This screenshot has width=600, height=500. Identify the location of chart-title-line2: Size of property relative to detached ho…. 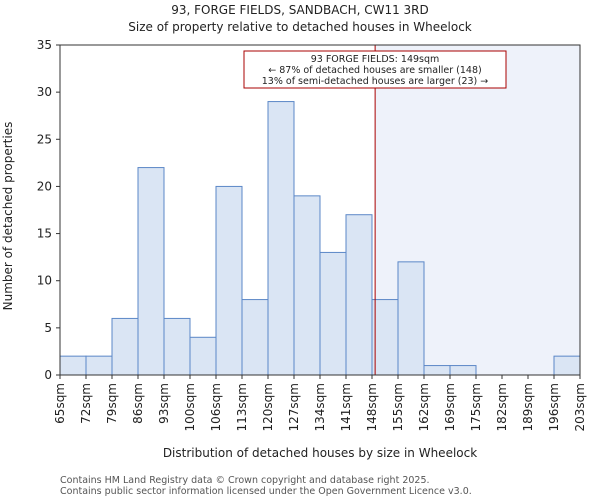
(300, 27).